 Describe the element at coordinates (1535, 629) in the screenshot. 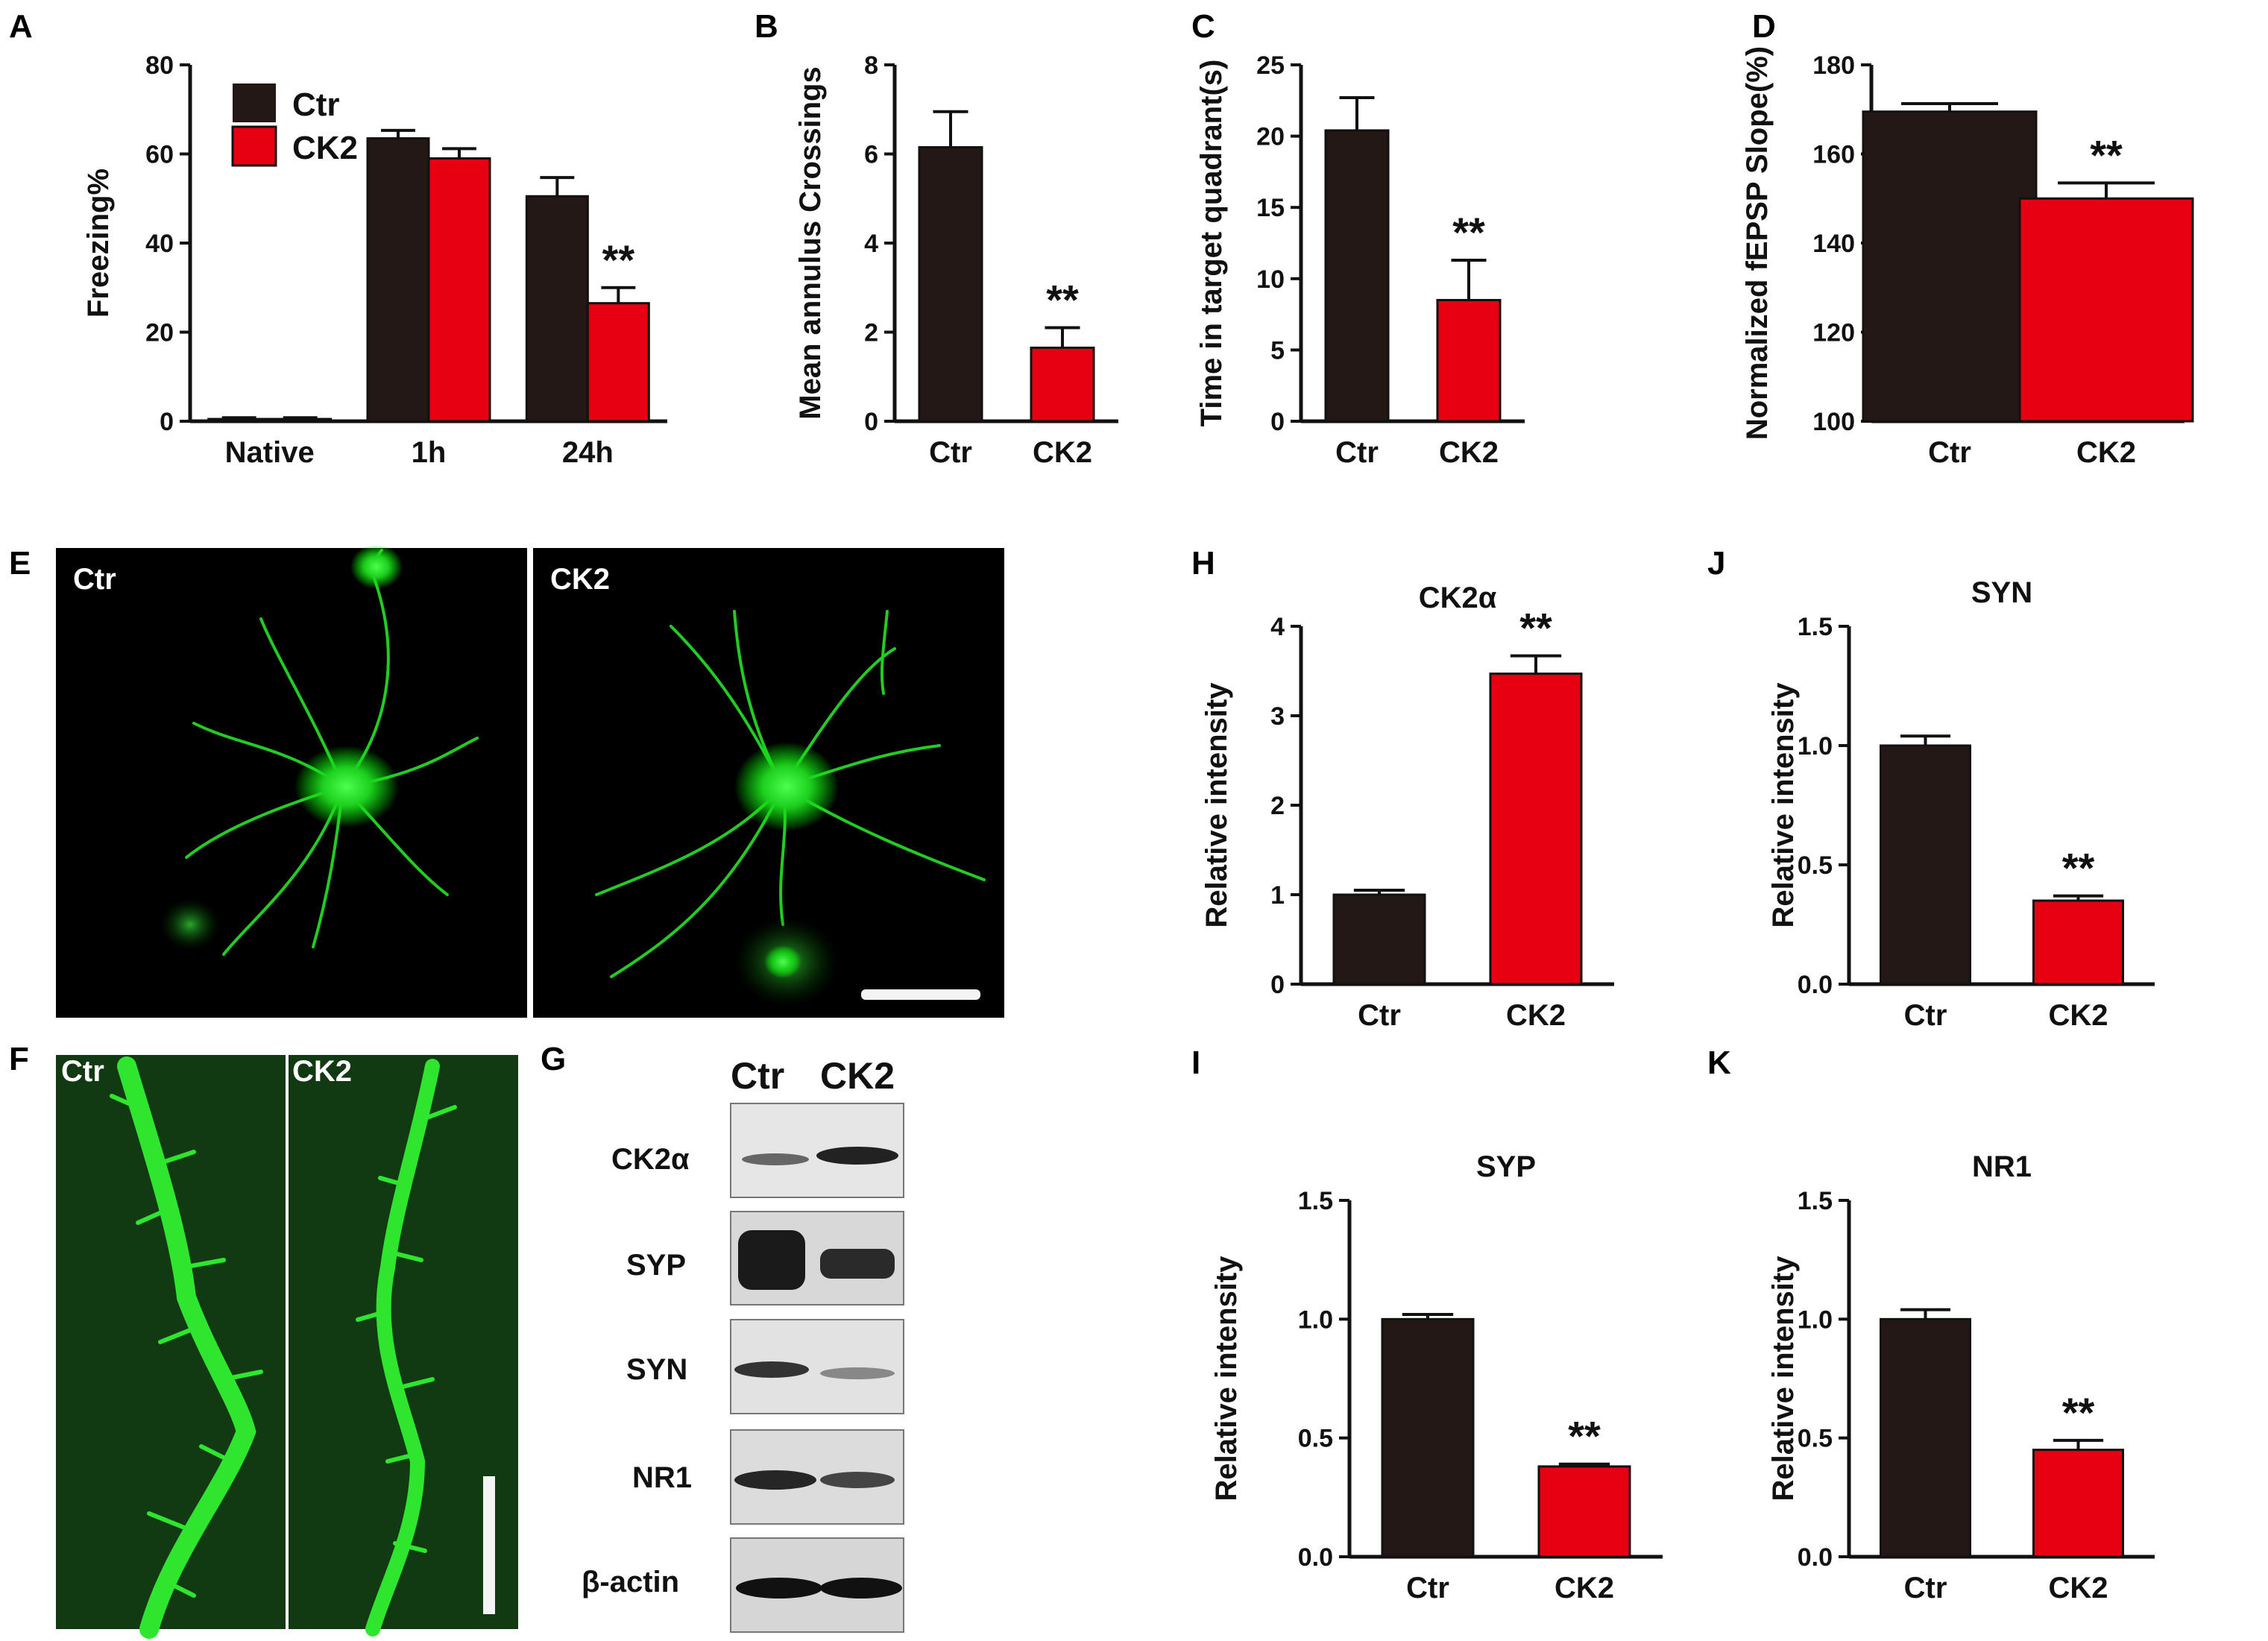

I see `significance-h-0: **` at that location.